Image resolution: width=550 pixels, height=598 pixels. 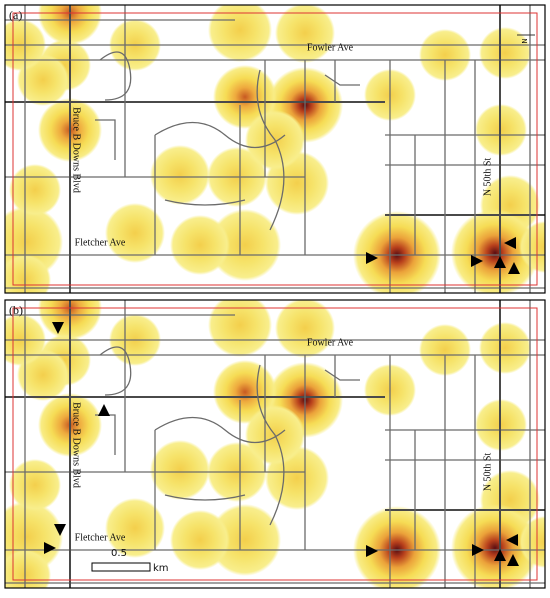 What do you see at coordinates (16, 310) in the screenshot?
I see `panel-label: (b)` at bounding box center [16, 310].